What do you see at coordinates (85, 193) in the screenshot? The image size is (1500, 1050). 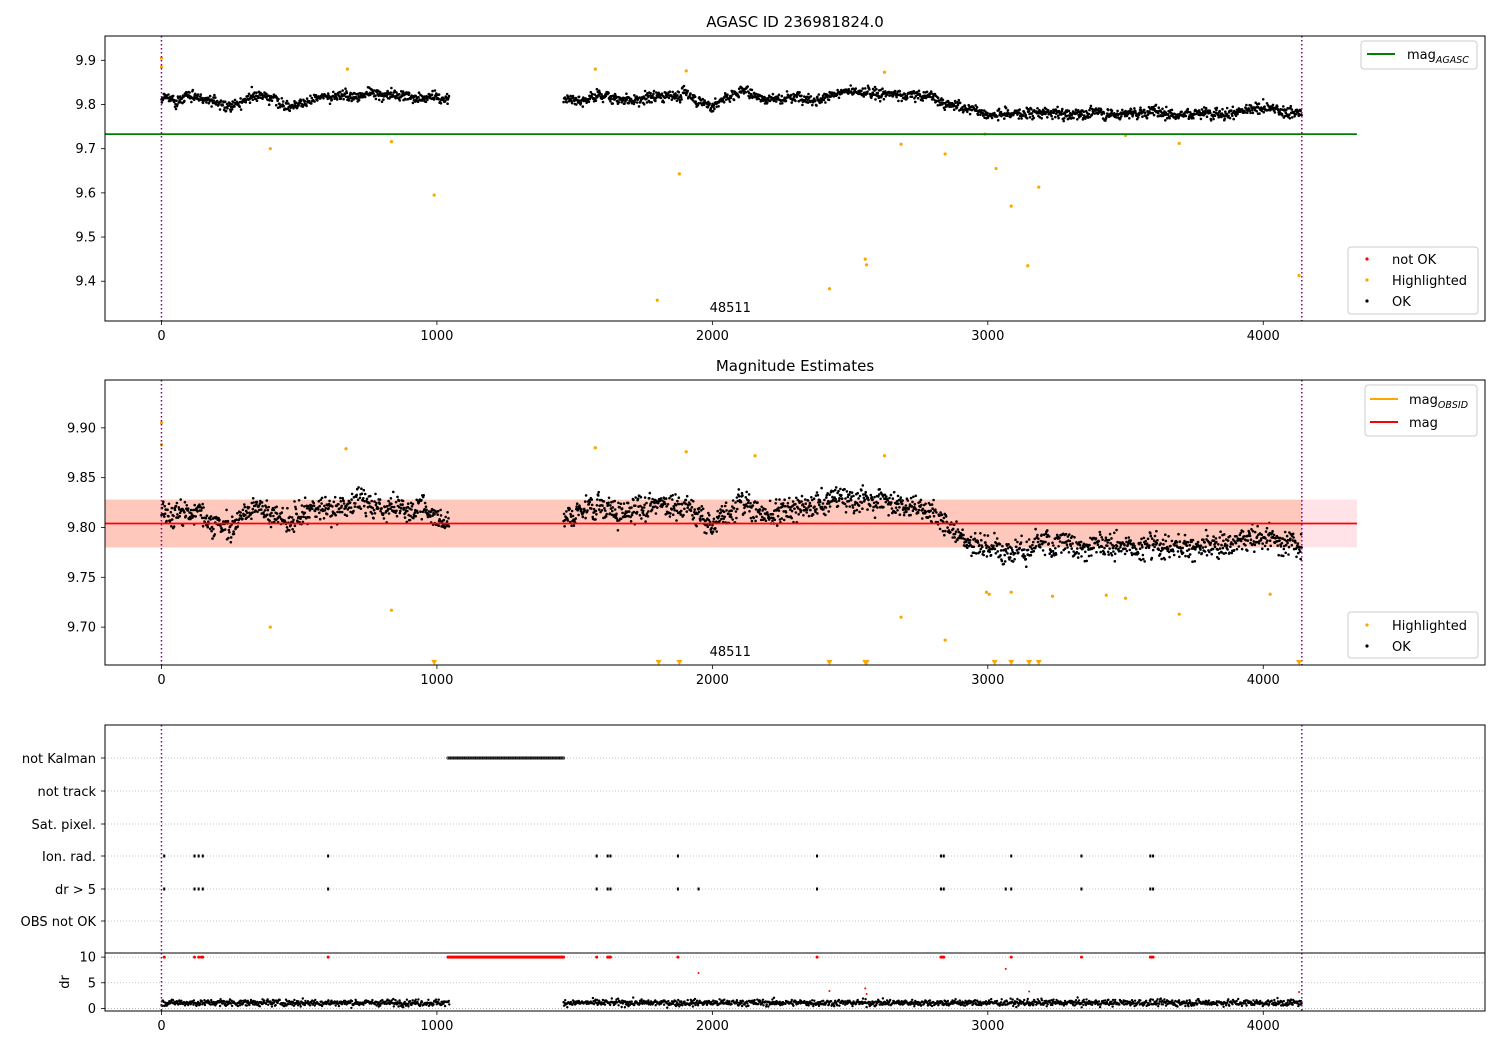 I see `y-tick-label: 9.6` at bounding box center [85, 193].